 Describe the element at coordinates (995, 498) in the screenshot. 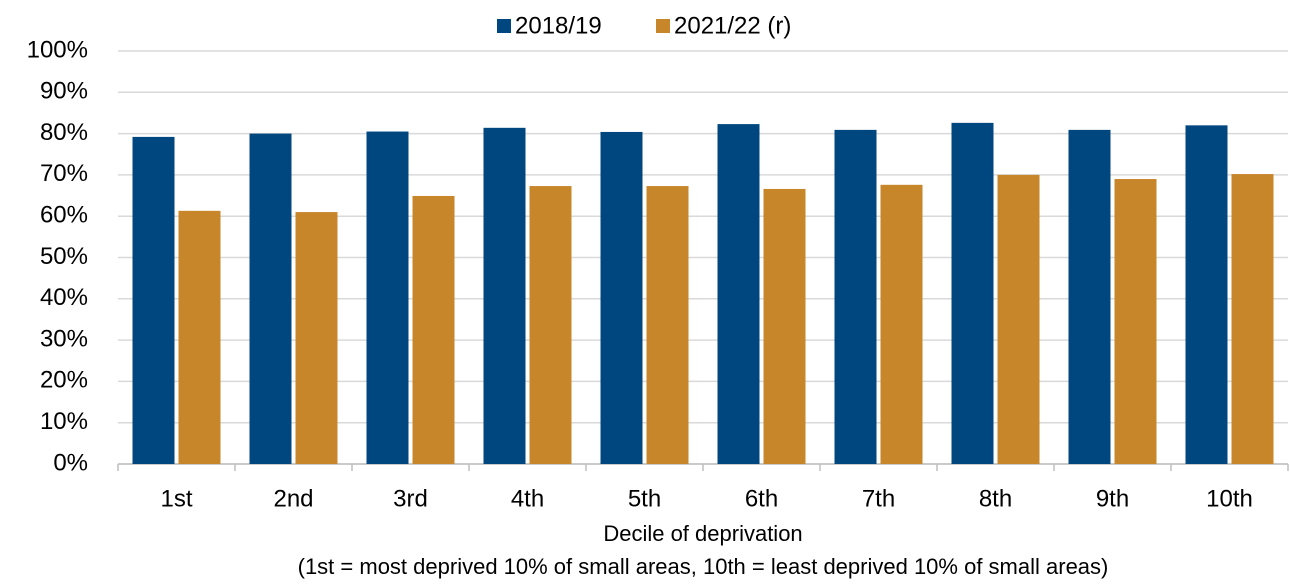

I see `x-tick-label: 8th` at that location.